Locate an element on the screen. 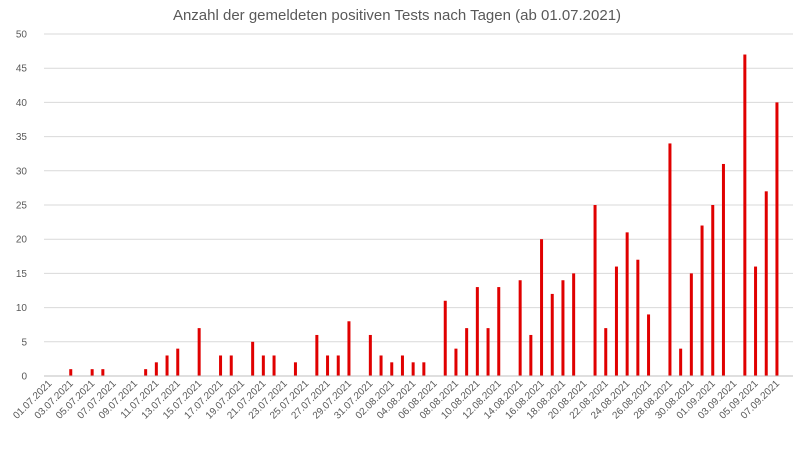 This screenshot has width=800, height=461. y-tick-label: 0 is located at coordinates (24, 377).